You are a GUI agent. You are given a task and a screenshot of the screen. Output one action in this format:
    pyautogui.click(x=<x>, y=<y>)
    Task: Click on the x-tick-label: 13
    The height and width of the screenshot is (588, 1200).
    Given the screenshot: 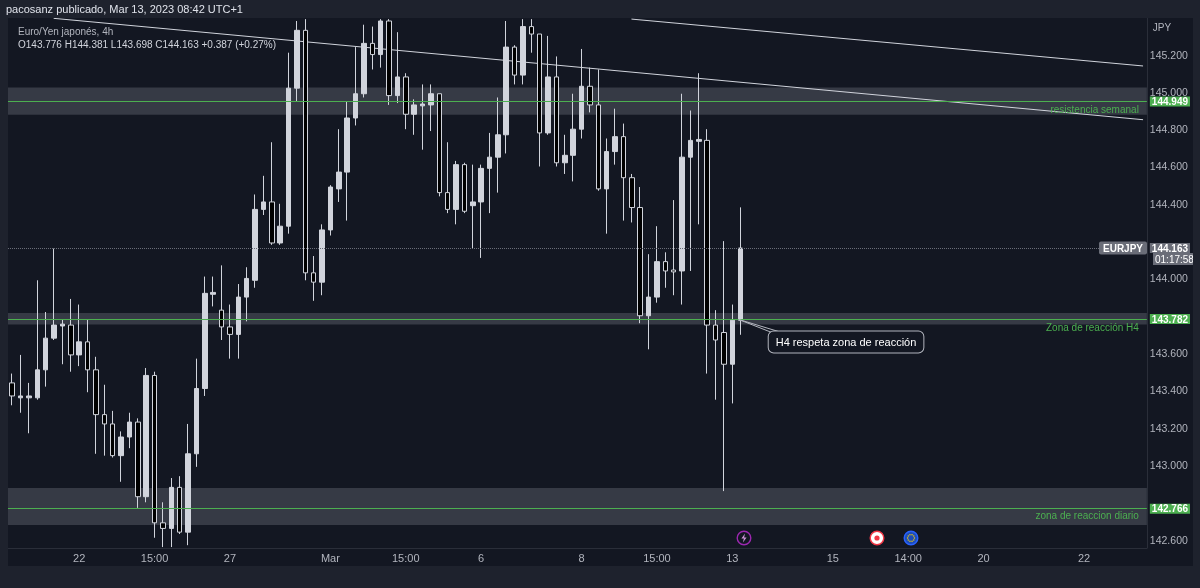 What is the action you would take?
    pyautogui.click(x=732, y=557)
    